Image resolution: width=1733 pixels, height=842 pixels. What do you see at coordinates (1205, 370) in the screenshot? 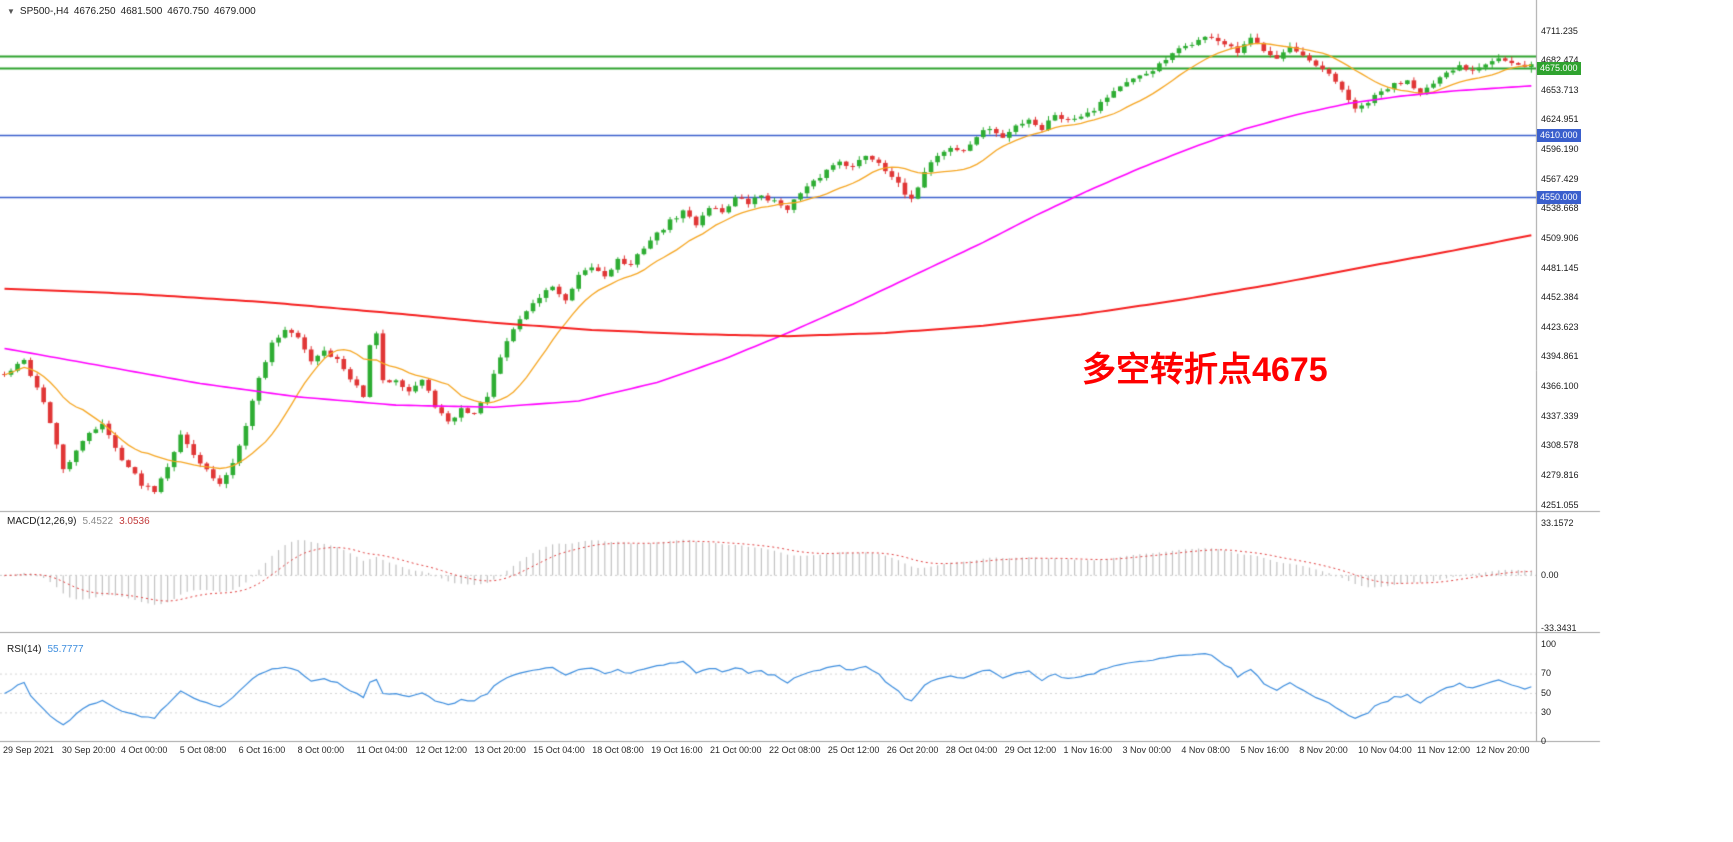
I see `annotation-text: 多空转折点4675` at bounding box center [1205, 370].